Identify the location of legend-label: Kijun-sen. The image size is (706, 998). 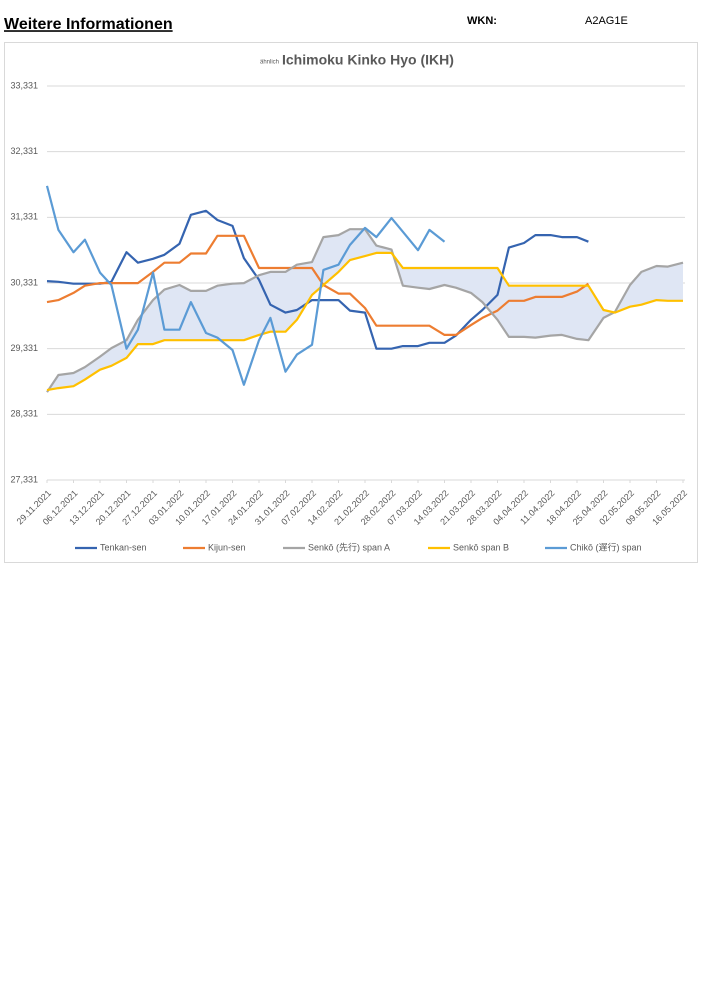
(227, 547).